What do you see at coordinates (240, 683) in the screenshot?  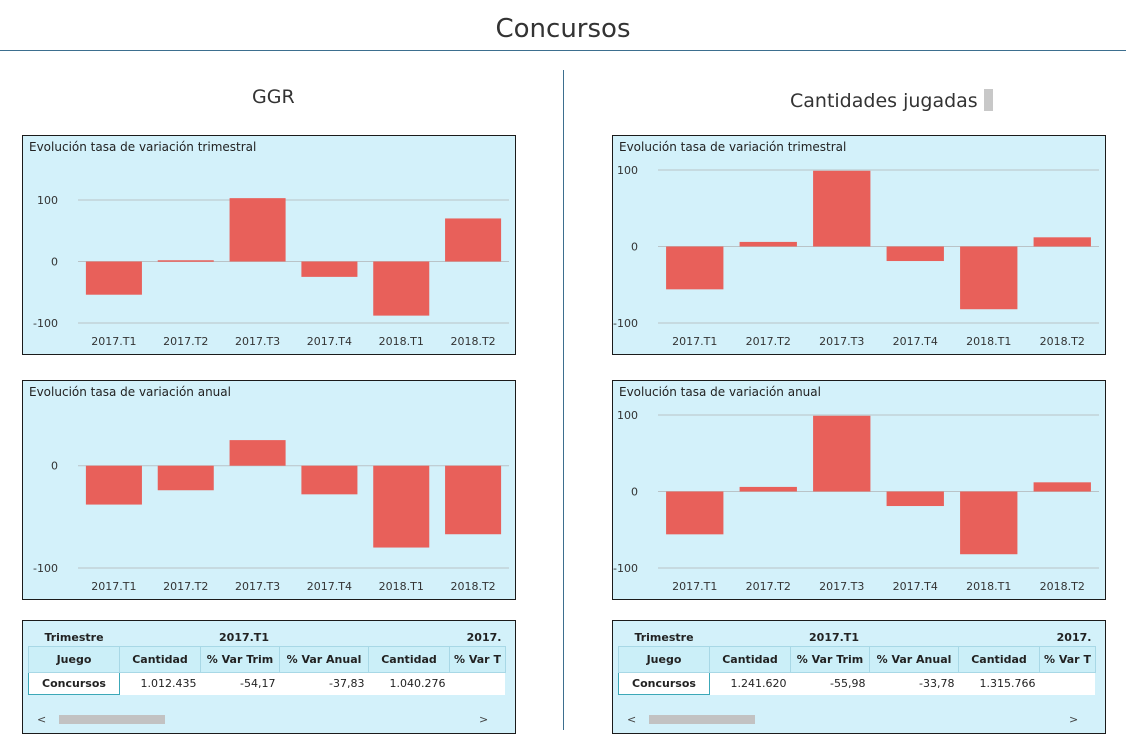 I see `table-cell: -54,17` at bounding box center [240, 683].